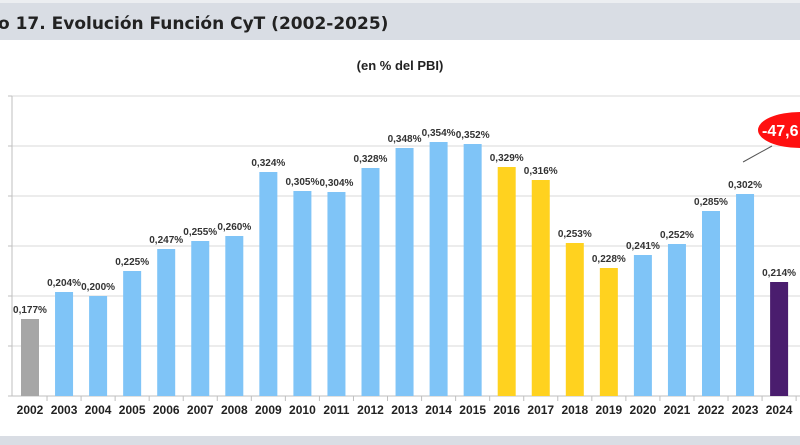 The image size is (800, 445). What do you see at coordinates (779, 273) in the screenshot?
I see `data-label-2024: 0,214%` at bounding box center [779, 273].